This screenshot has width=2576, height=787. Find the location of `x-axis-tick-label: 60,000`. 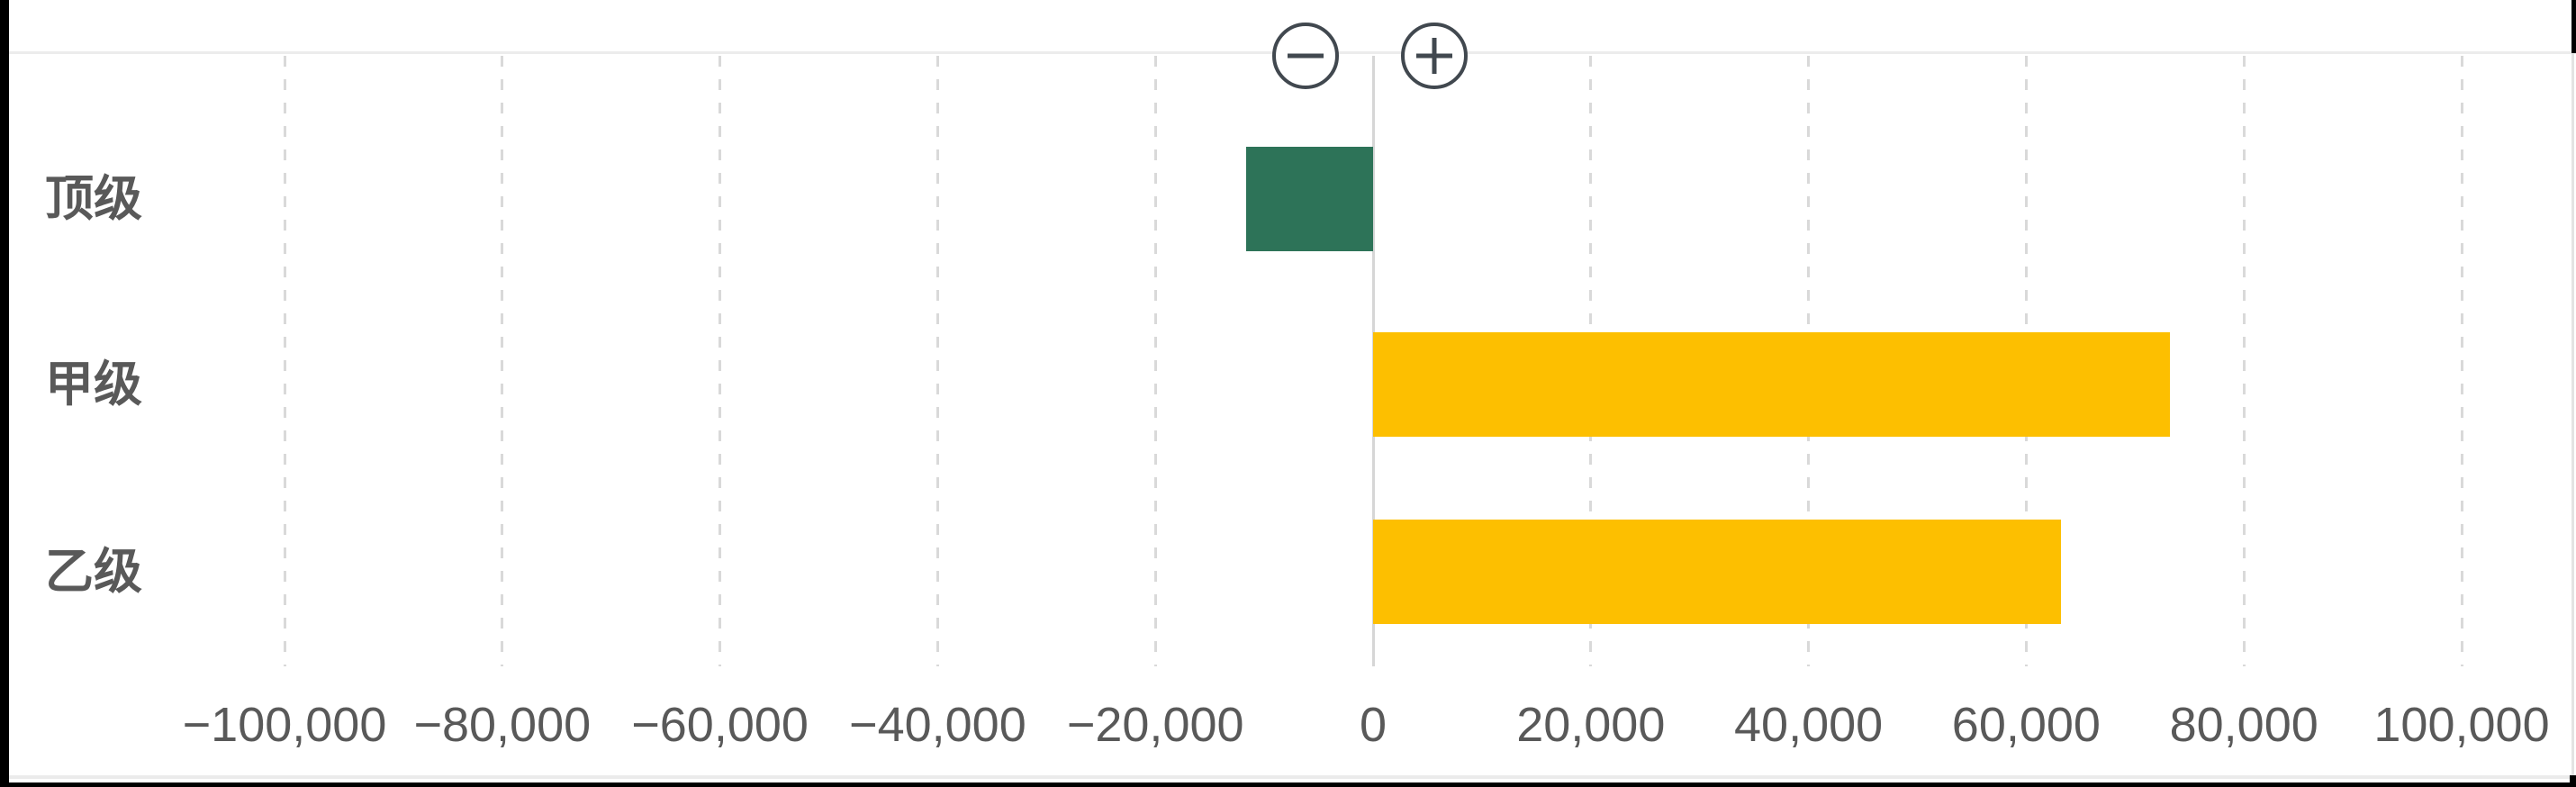

x-axis-tick-label: 60,000 is located at coordinates (2026, 725).